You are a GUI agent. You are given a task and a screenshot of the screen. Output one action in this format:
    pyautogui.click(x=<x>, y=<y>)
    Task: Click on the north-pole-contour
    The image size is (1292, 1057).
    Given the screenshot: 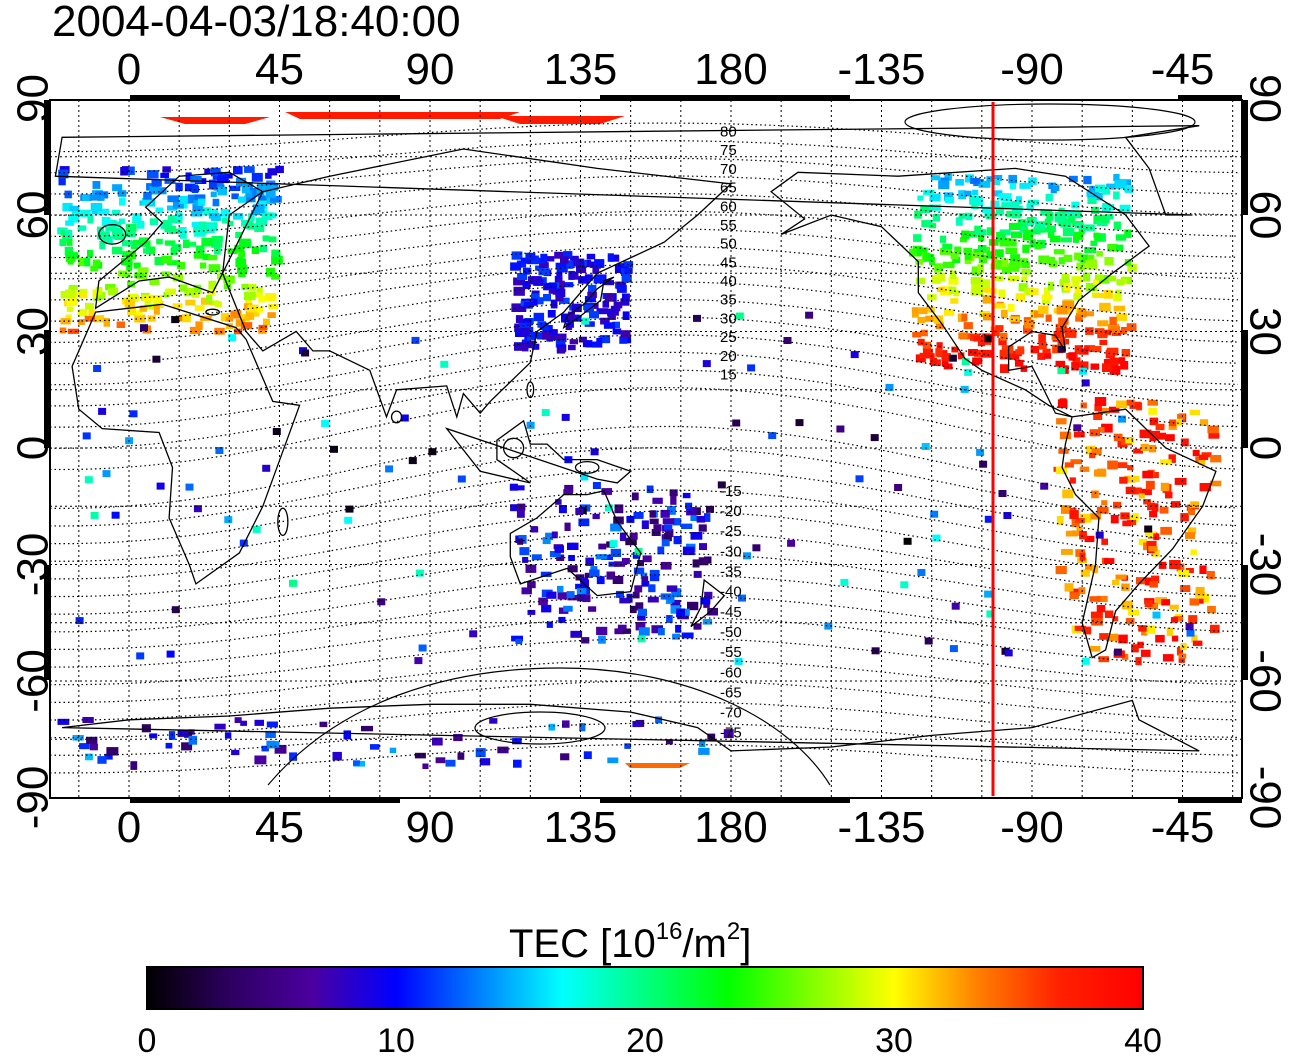 What is the action you would take?
    pyautogui.click(x=1050, y=122)
    